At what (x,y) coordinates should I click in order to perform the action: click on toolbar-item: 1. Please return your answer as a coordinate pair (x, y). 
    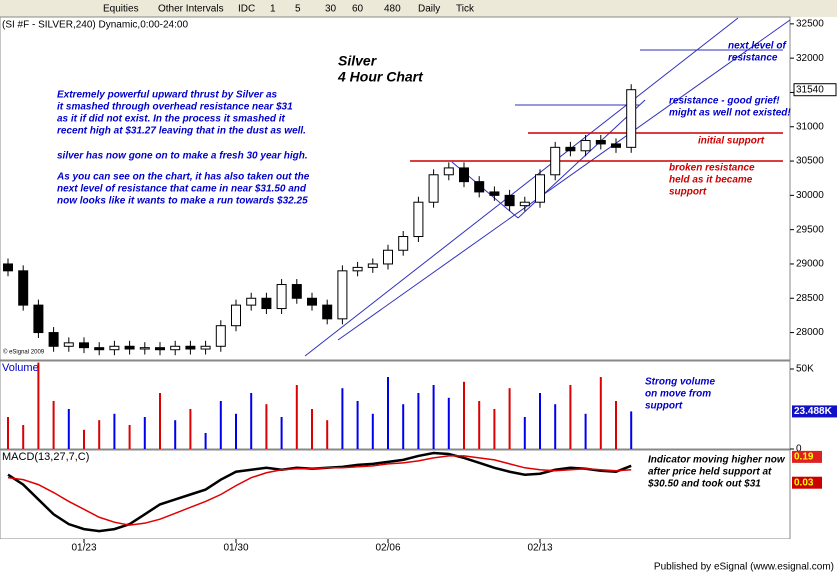
    Looking at the image, I should click on (273, 9).